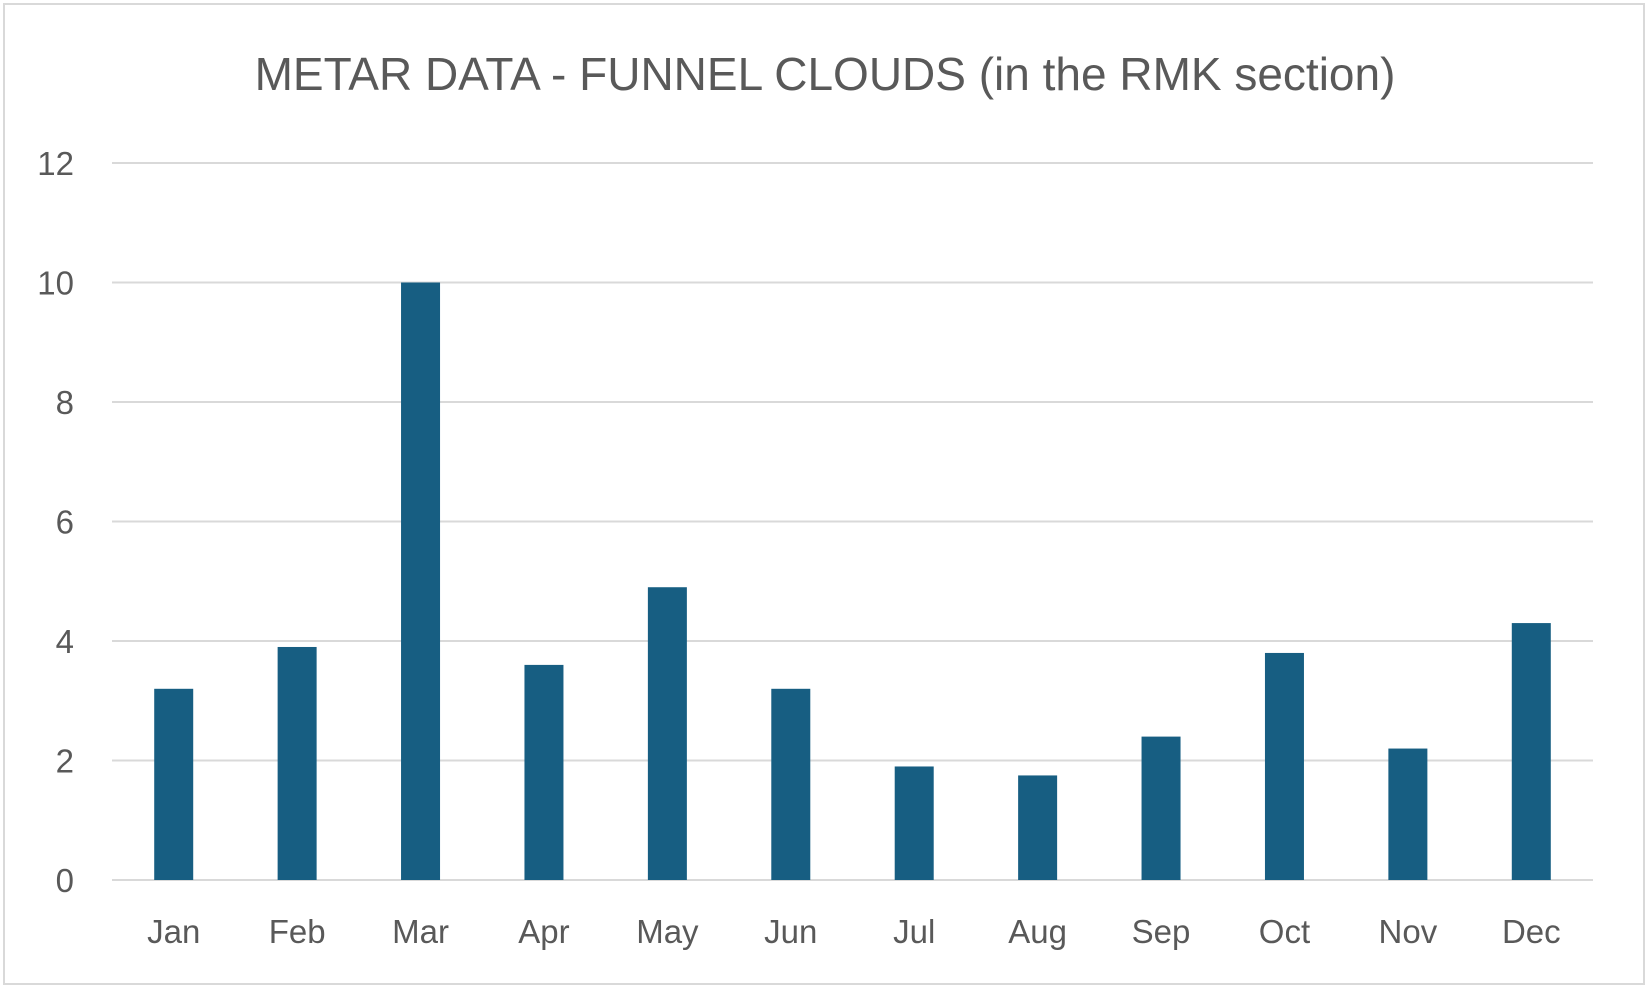 The height and width of the screenshot is (990, 1650). Describe the element at coordinates (65, 761) in the screenshot. I see `y-tick-label: 2` at that location.